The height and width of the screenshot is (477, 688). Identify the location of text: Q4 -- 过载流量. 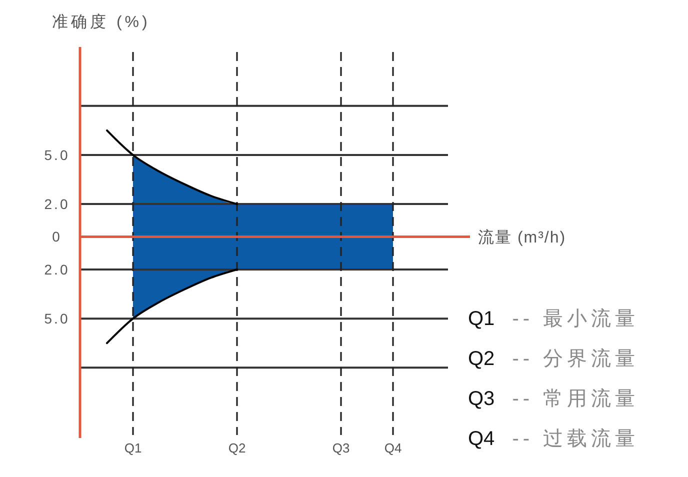
(554, 439).